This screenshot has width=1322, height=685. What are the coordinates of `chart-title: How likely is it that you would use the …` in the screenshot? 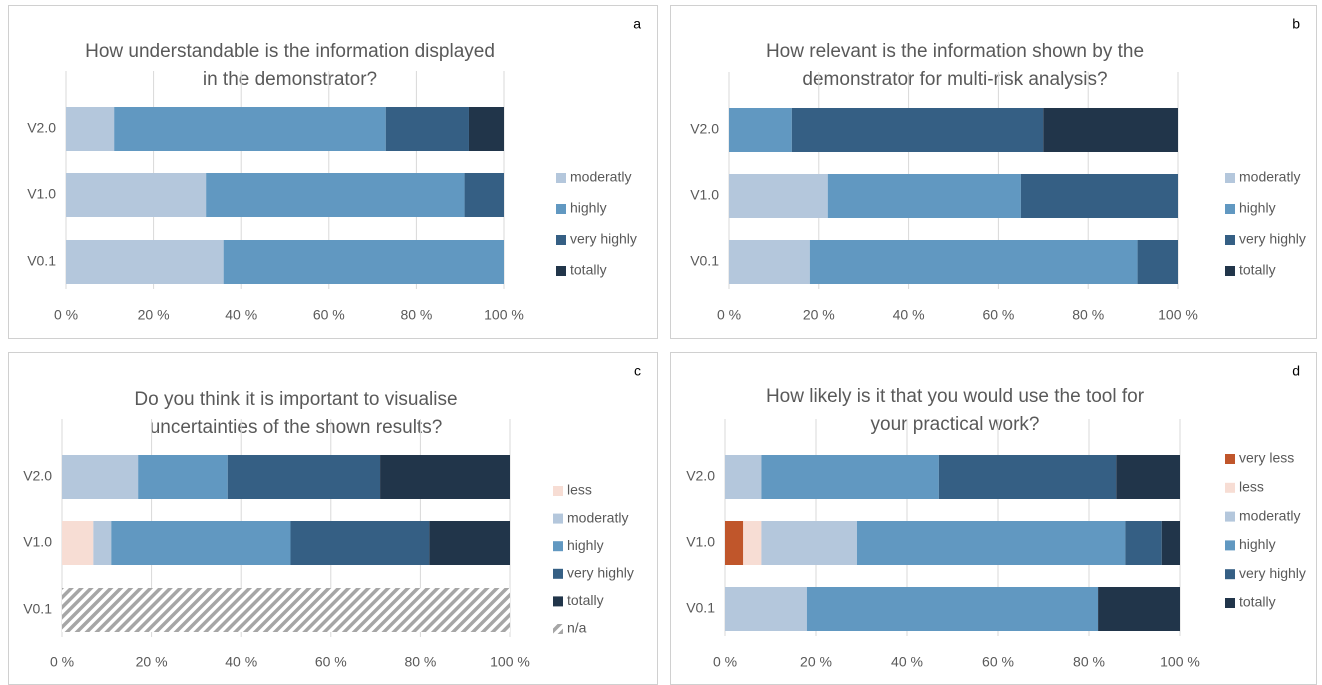 It's located at (955, 396).